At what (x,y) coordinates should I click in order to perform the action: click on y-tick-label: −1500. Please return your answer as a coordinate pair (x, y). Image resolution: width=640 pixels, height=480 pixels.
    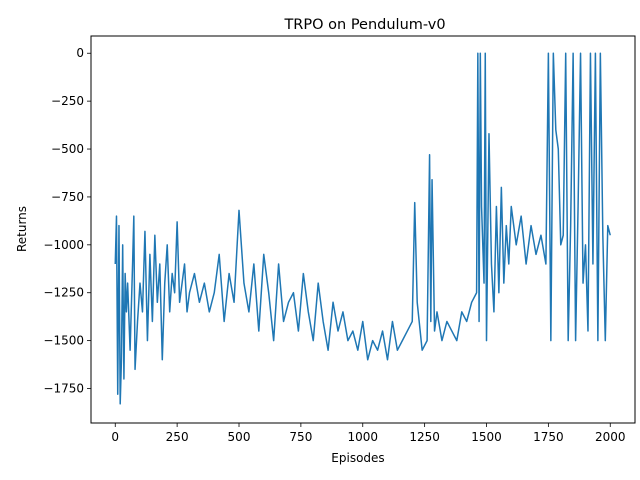
    Looking at the image, I should click on (63, 341).